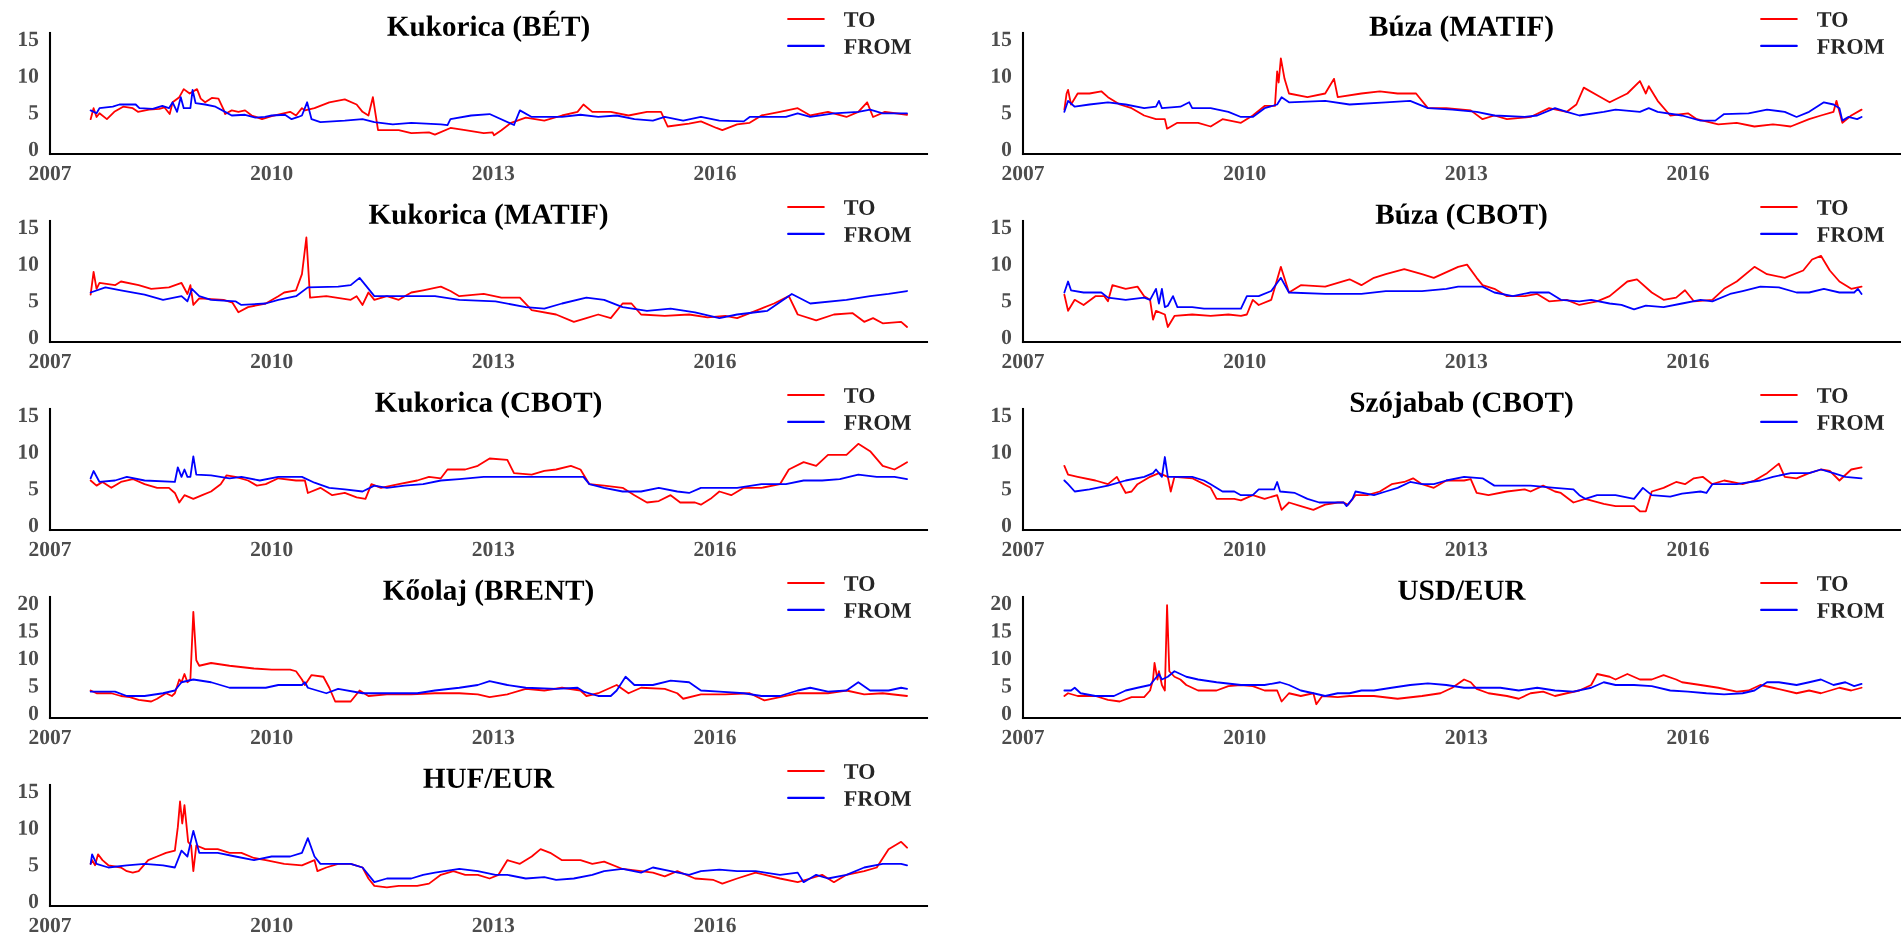 The image size is (1901, 946). Describe the element at coordinates (489, 778) in the screenshot. I see `chart-title: HUF/EUR` at that location.